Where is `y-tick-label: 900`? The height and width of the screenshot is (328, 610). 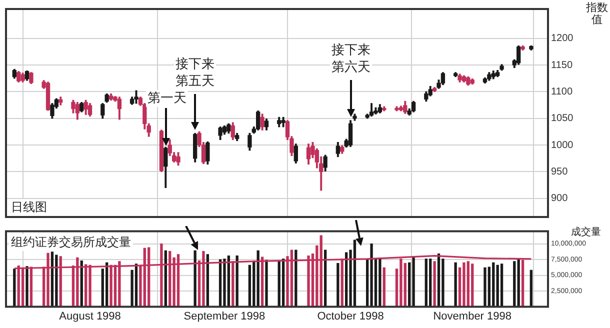 y-tick-label: 900 is located at coordinates (559, 198).